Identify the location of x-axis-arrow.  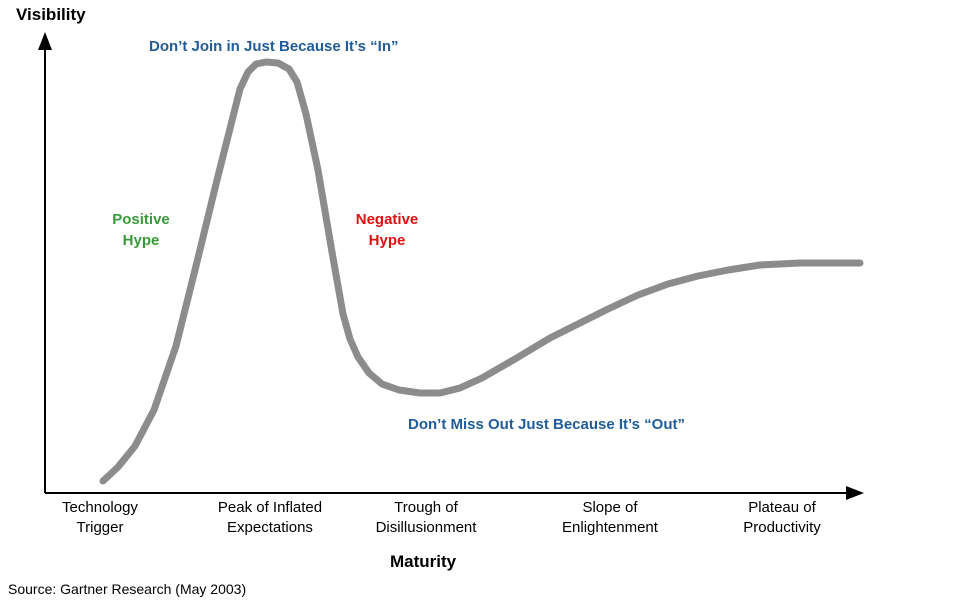
(855, 493).